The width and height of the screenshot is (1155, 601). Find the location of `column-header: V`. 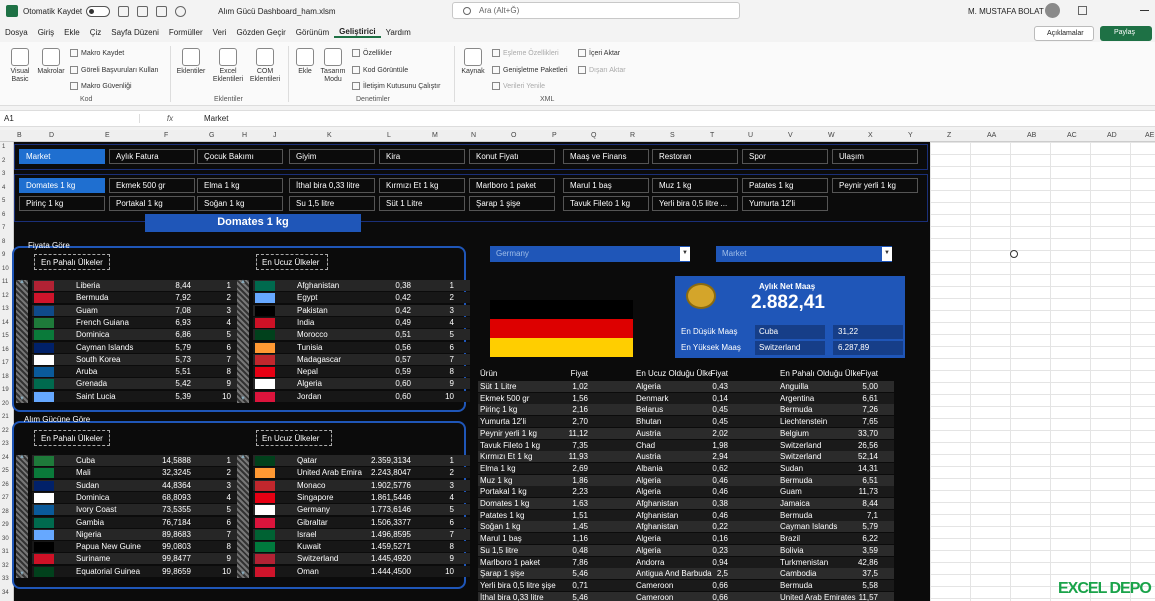

column-header: V is located at coordinates (790, 135).